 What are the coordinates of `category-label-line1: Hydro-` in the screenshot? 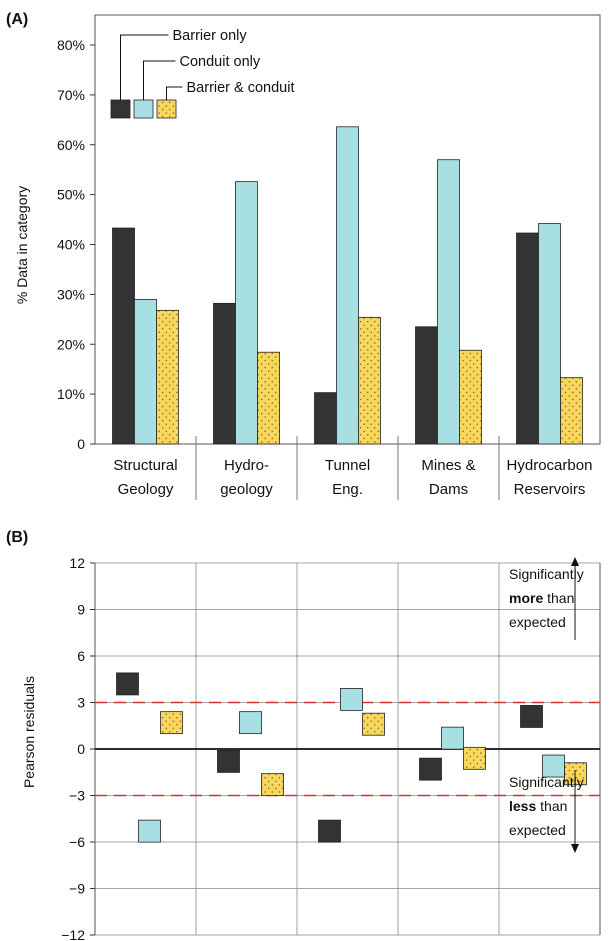 It's located at (246, 465).